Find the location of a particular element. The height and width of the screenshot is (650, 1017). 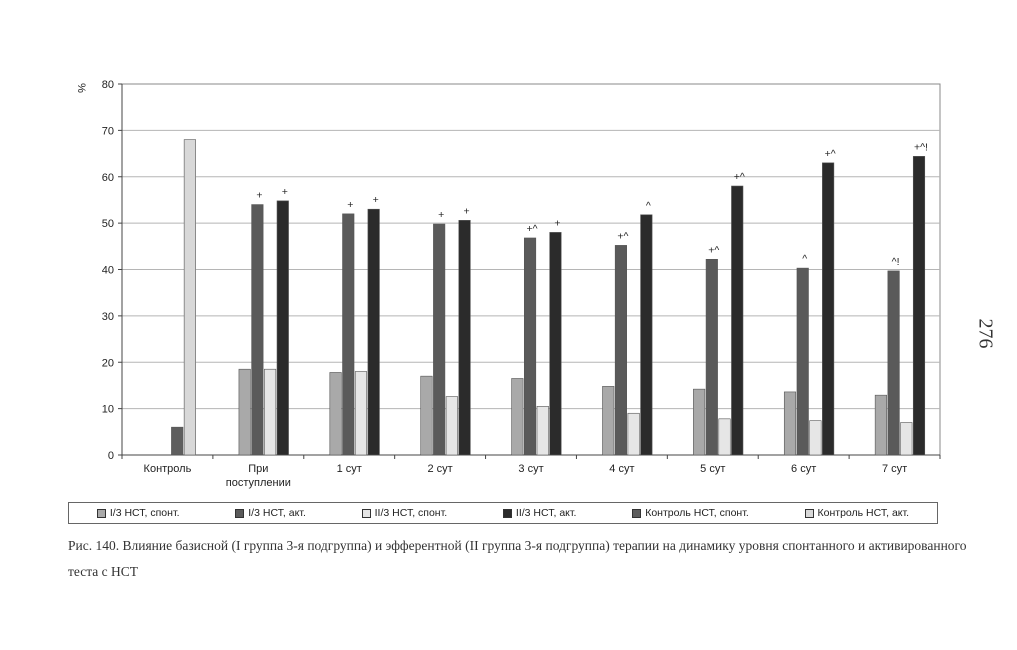

annotation-9: ^ is located at coordinates (648, 206).